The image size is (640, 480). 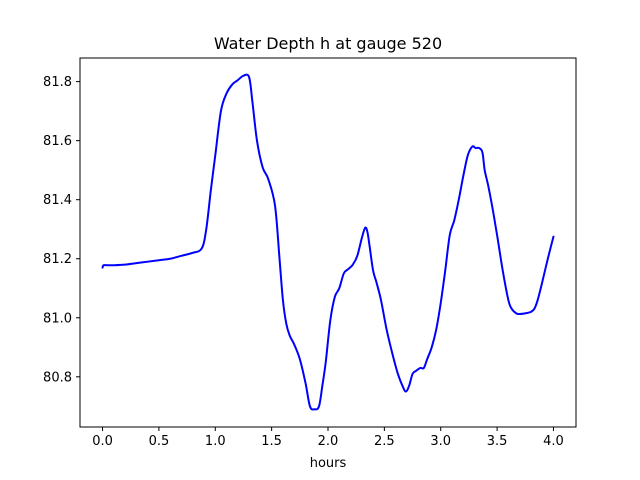 I want to click on y-tick-label: 80.8, so click(x=57, y=377).